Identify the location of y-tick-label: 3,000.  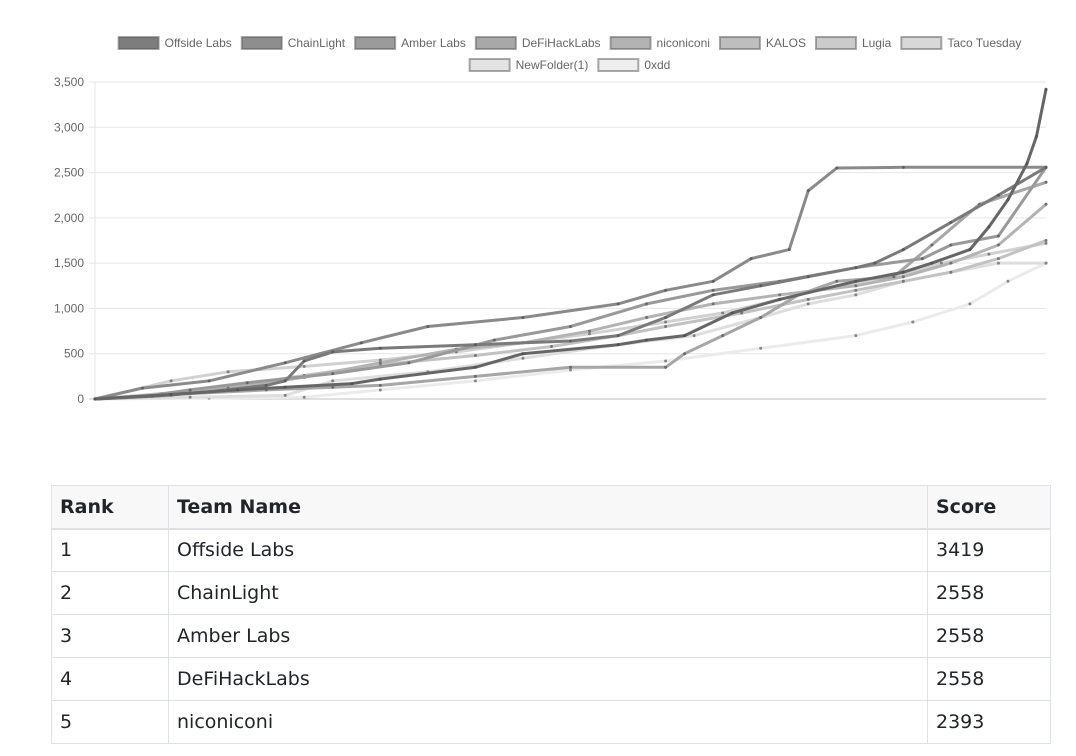
(69, 127).